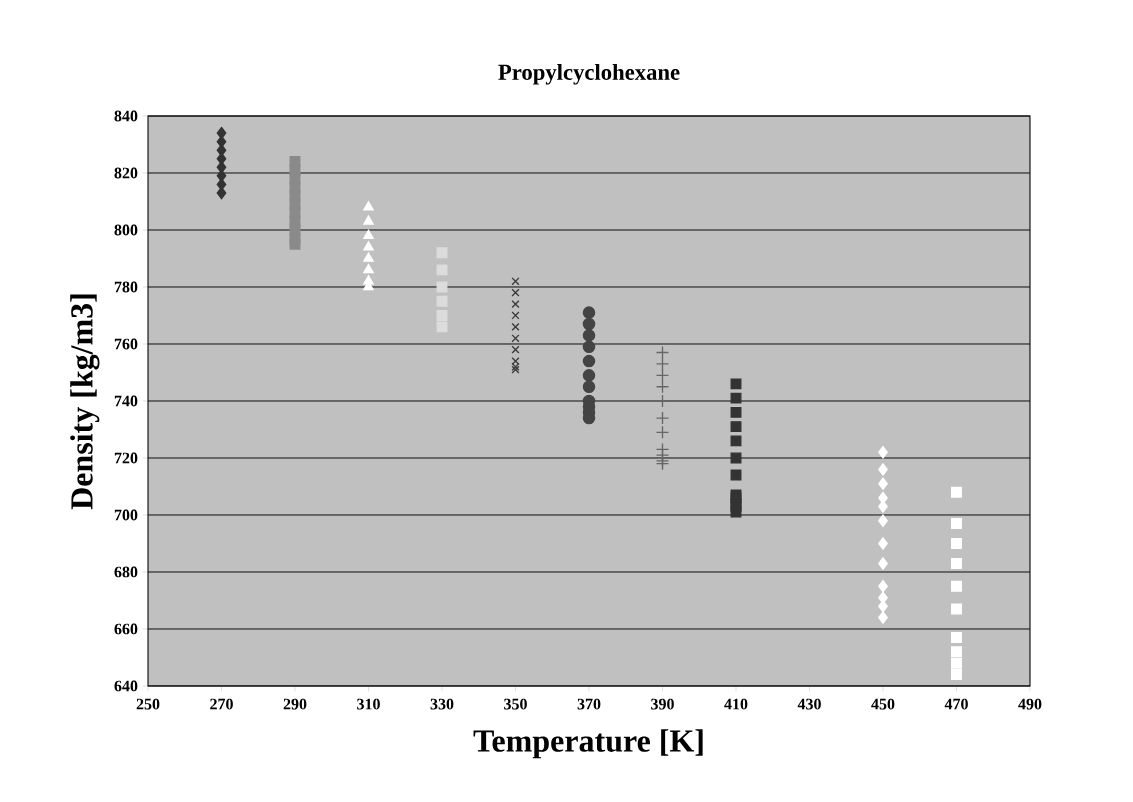 This screenshot has height=802, width=1133. What do you see at coordinates (809, 704) in the screenshot?
I see `x-tick-label: 430` at bounding box center [809, 704].